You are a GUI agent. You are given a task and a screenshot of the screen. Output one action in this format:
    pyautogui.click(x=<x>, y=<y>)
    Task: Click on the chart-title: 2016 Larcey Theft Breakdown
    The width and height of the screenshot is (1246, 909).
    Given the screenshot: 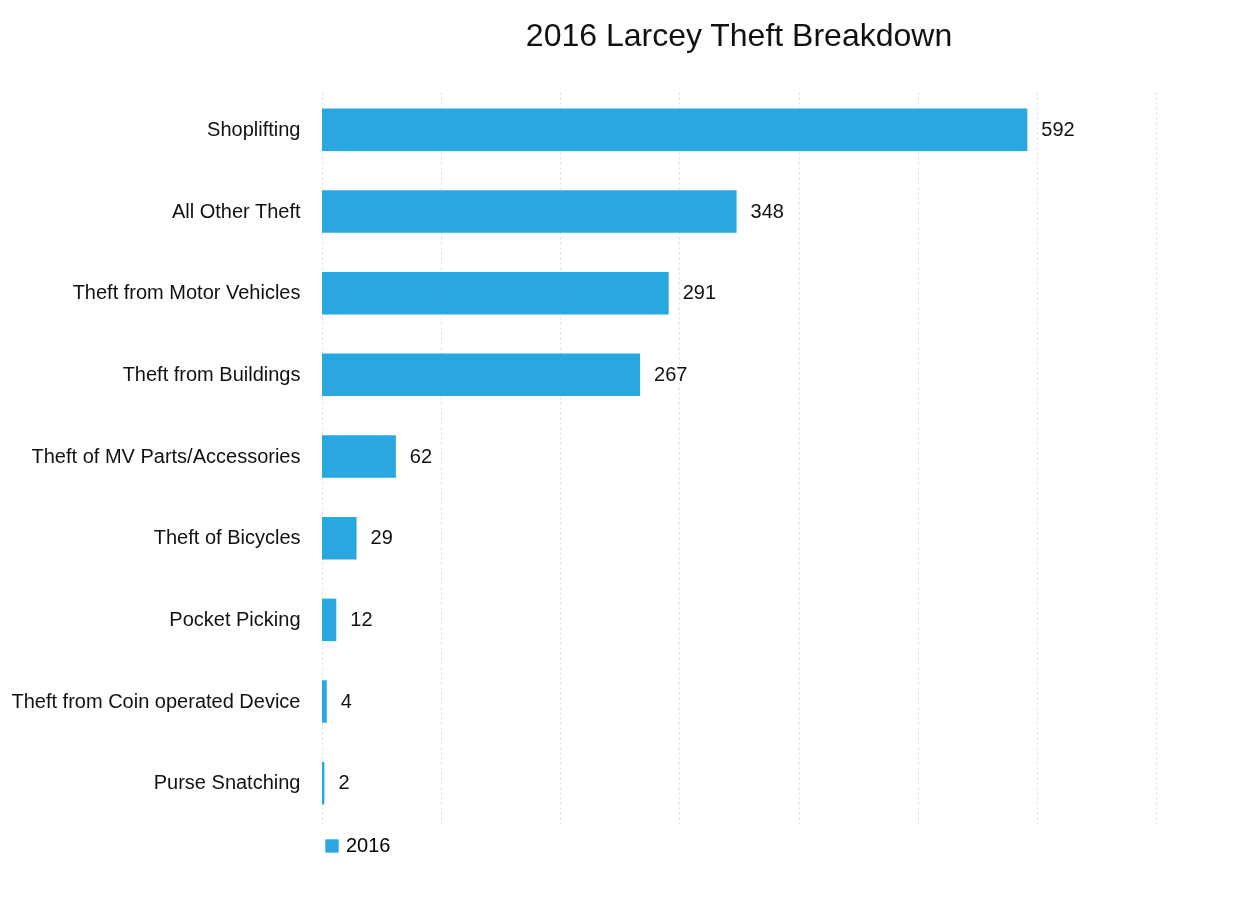 What is the action you would take?
    pyautogui.click(x=739, y=35)
    